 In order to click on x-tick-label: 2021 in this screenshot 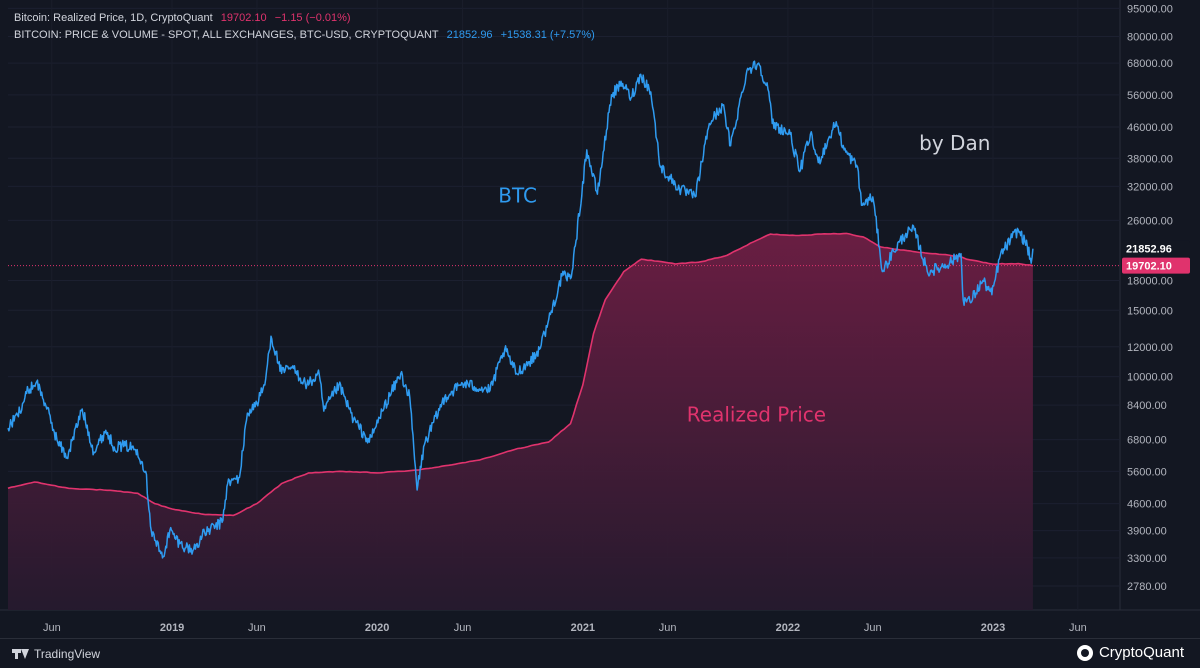, I will do `click(583, 628)`.